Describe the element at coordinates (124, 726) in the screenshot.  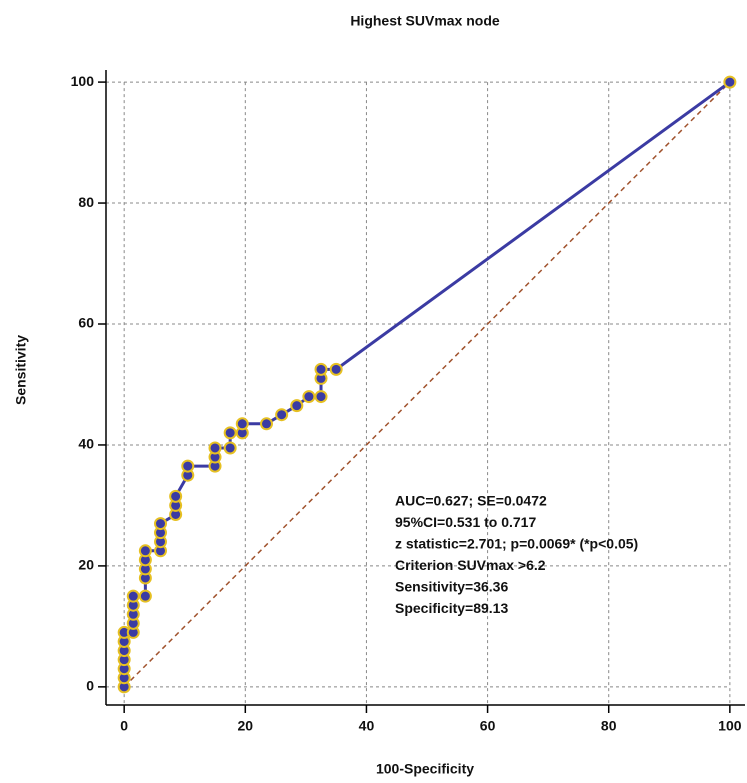
I see `x-tick-label: 0` at that location.